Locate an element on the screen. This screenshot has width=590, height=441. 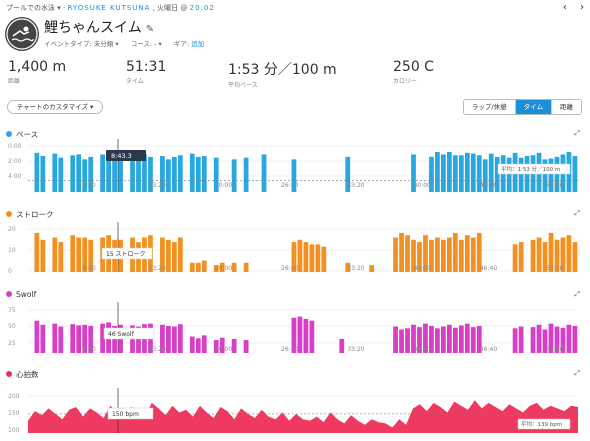
dropdown-icon: ▾ · is located at coordinates (62, 8).